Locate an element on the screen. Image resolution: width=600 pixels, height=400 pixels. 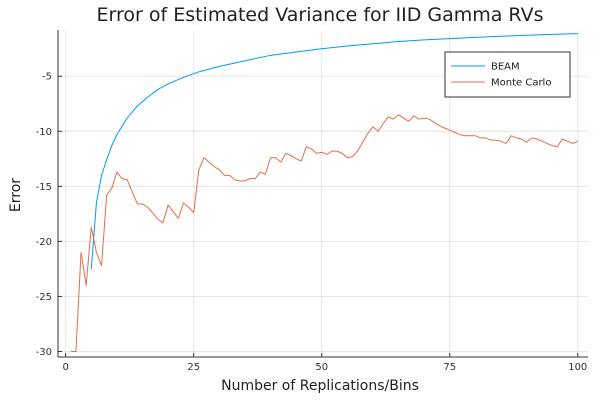
y-tick-label: -10 is located at coordinates (44, 132).